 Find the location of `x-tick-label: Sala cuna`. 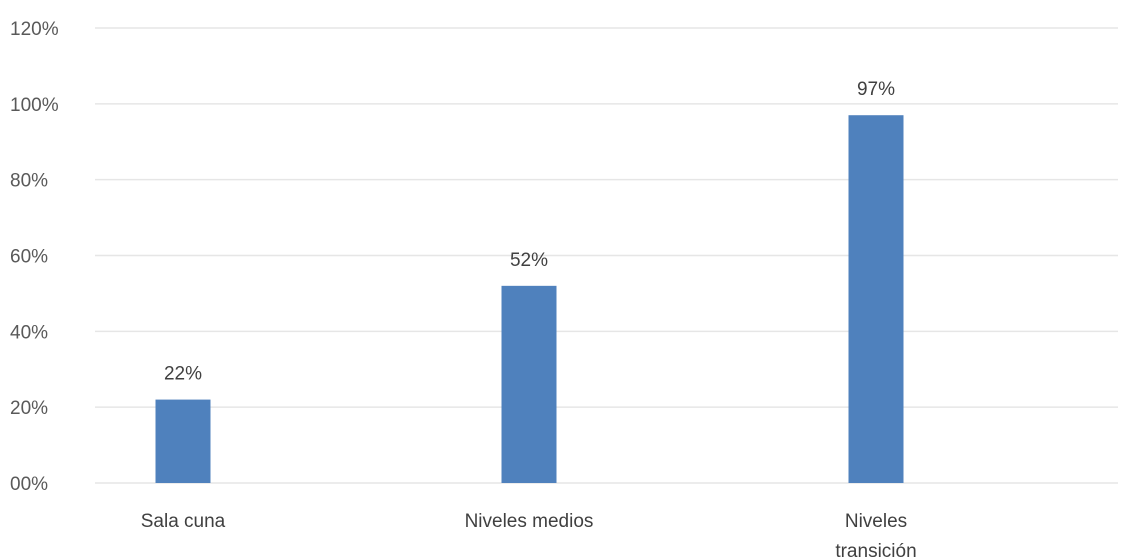

x-tick-label: Sala cuna is located at coordinates (183, 521).